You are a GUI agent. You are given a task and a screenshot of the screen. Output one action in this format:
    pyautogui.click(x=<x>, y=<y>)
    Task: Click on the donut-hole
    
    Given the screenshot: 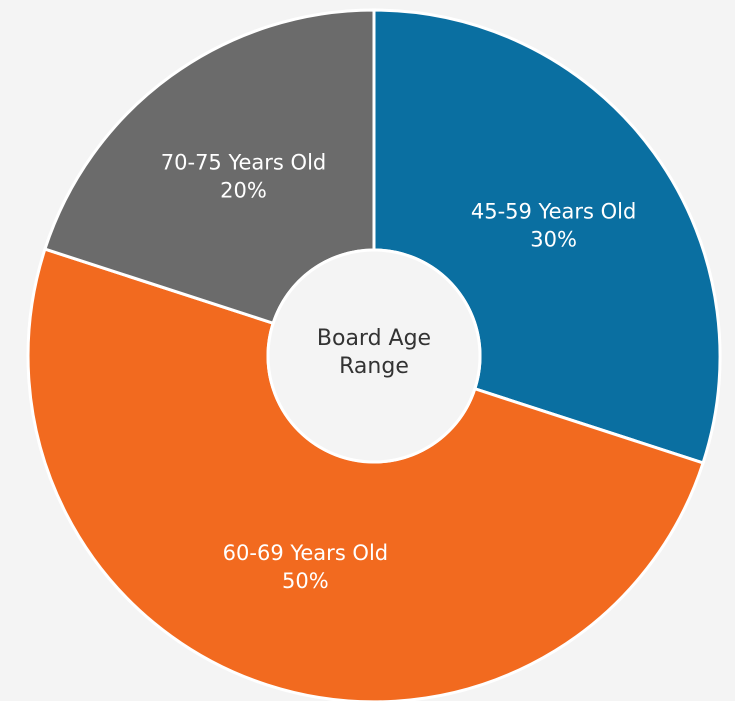 What is the action you would take?
    pyautogui.click(x=374, y=356)
    